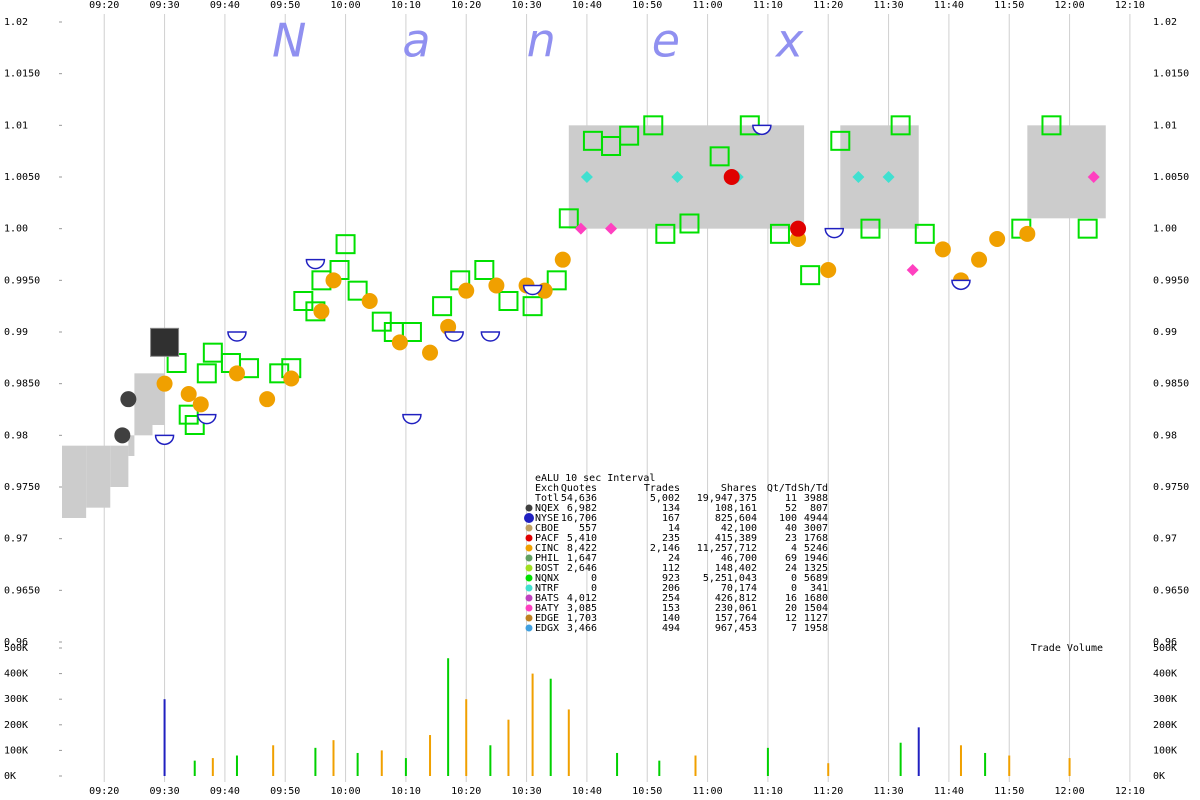 The height and width of the screenshot is (800, 1200). Describe the element at coordinates (665, 548) in the screenshot. I see `table-cell: 2,146` at that location.